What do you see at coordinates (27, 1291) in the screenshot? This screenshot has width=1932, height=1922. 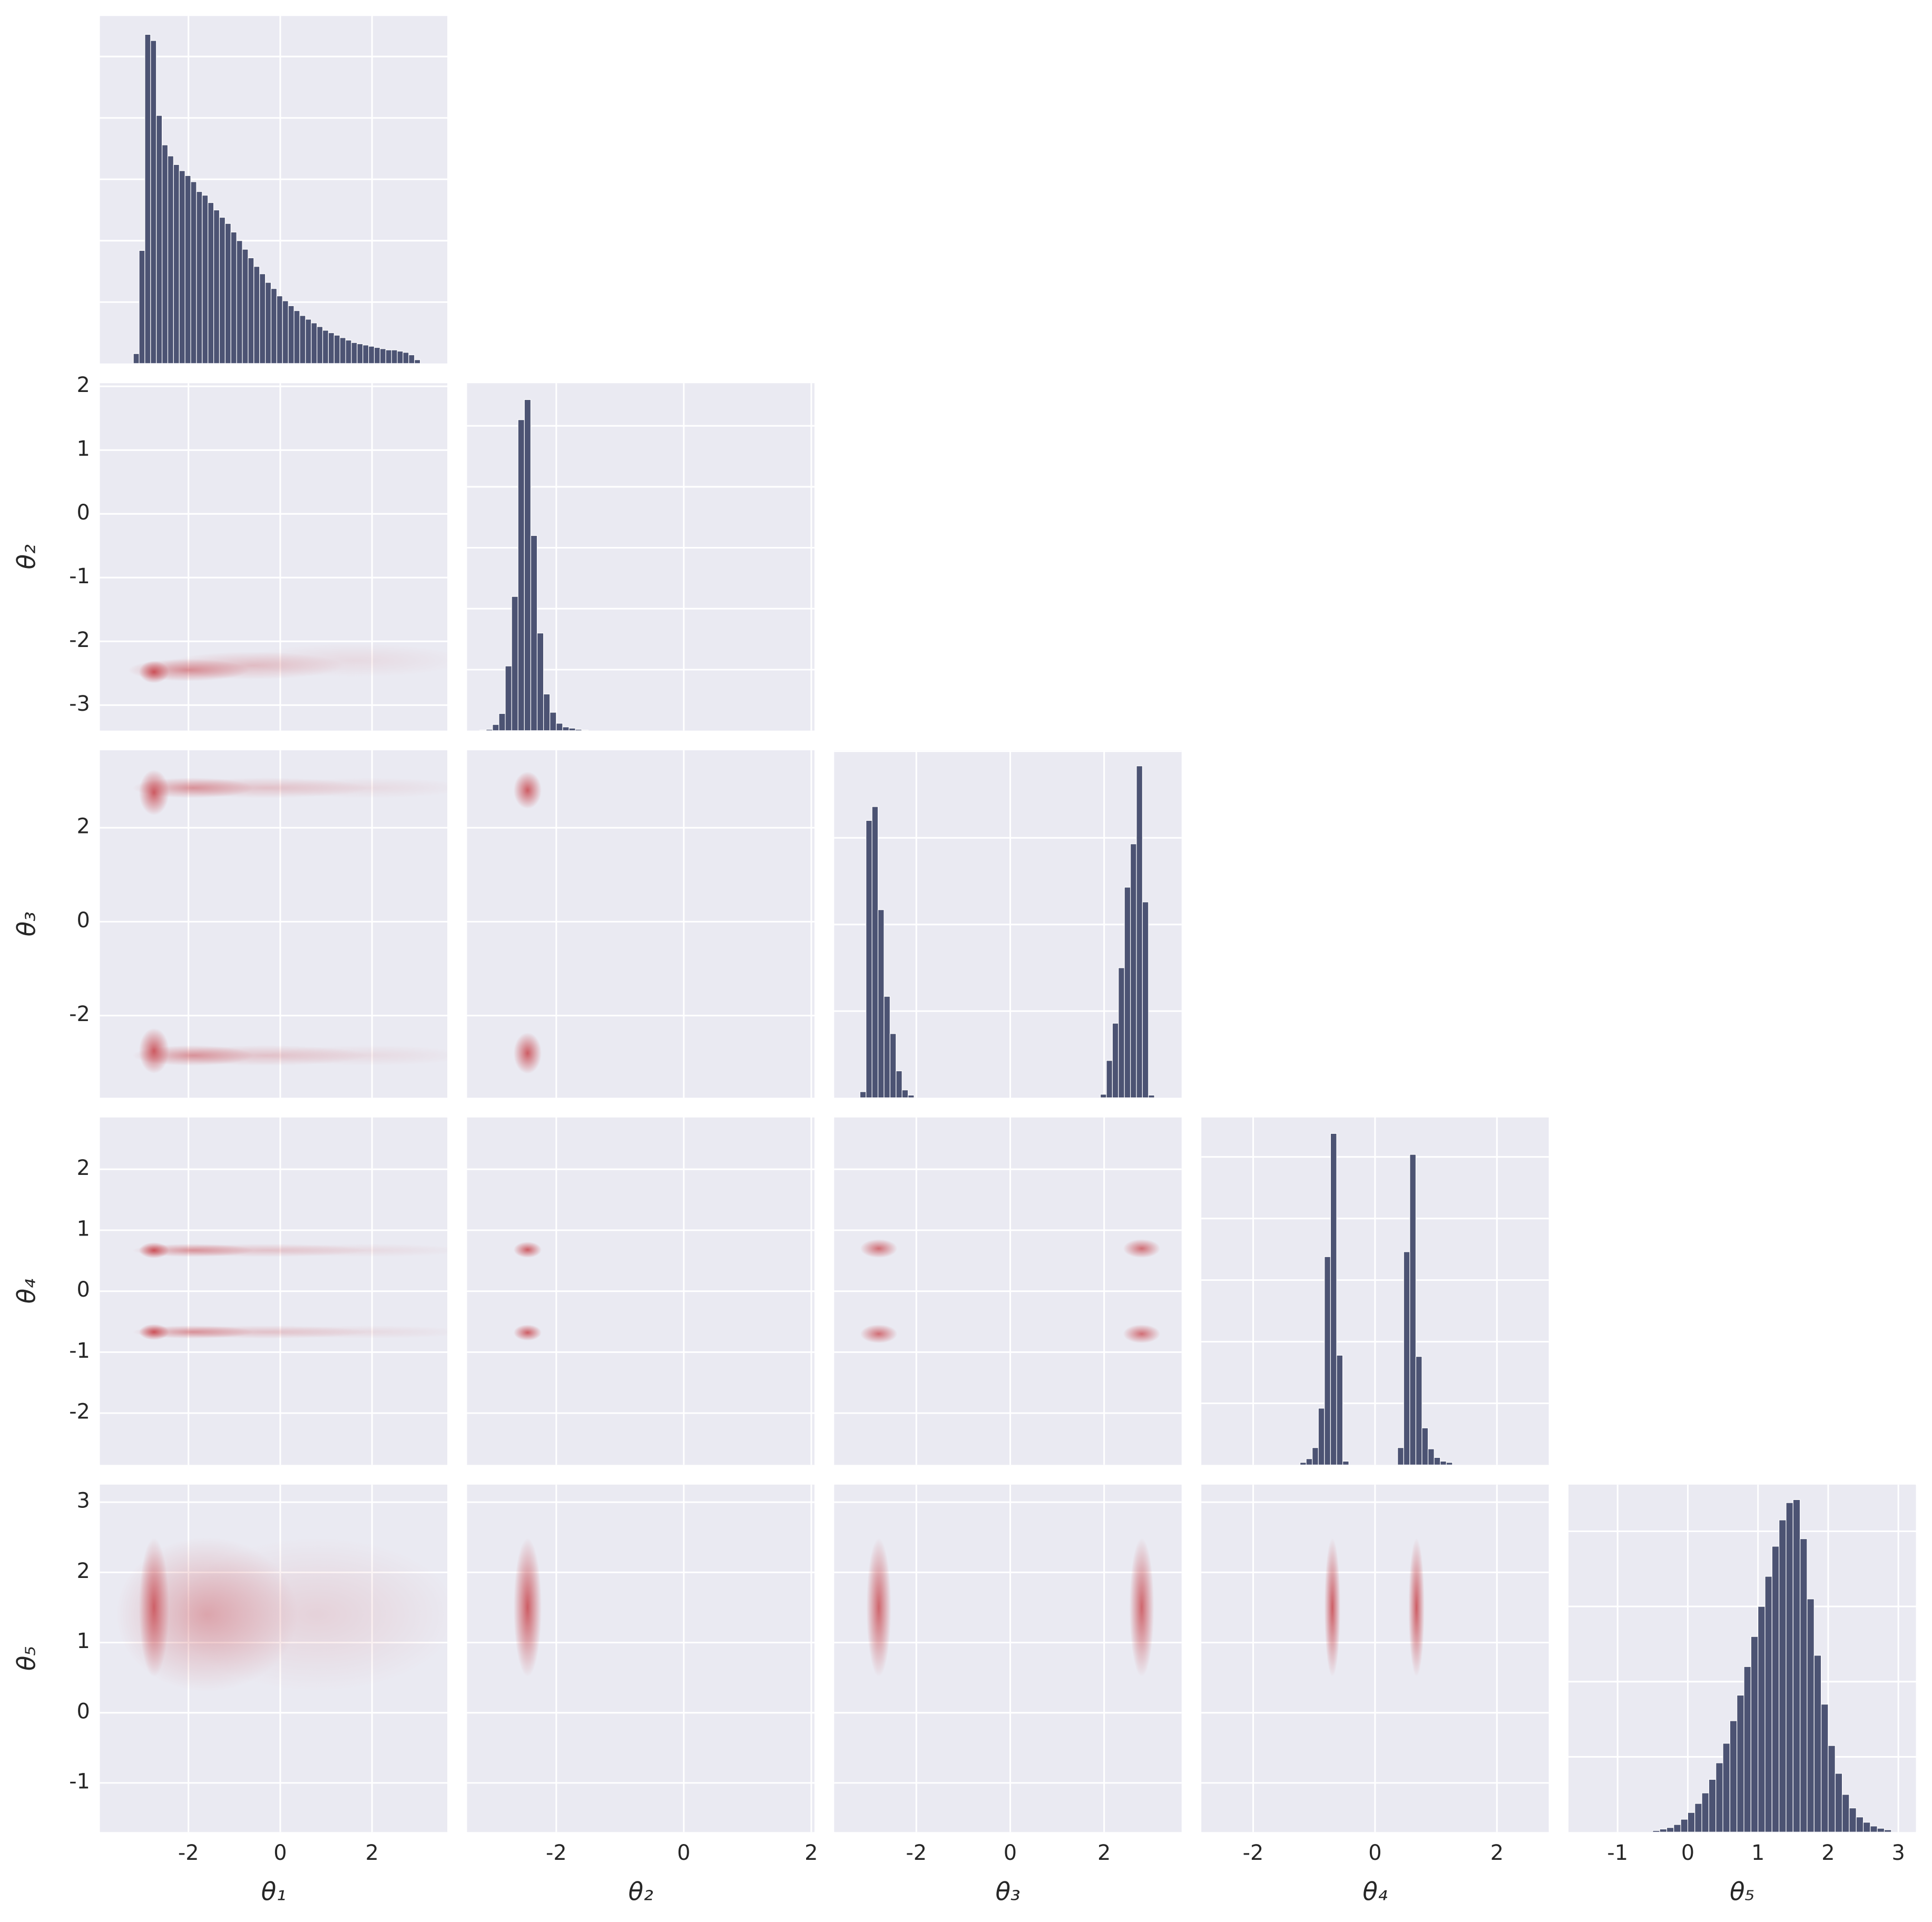 I see `y-axis-label: θ₄` at bounding box center [27, 1291].